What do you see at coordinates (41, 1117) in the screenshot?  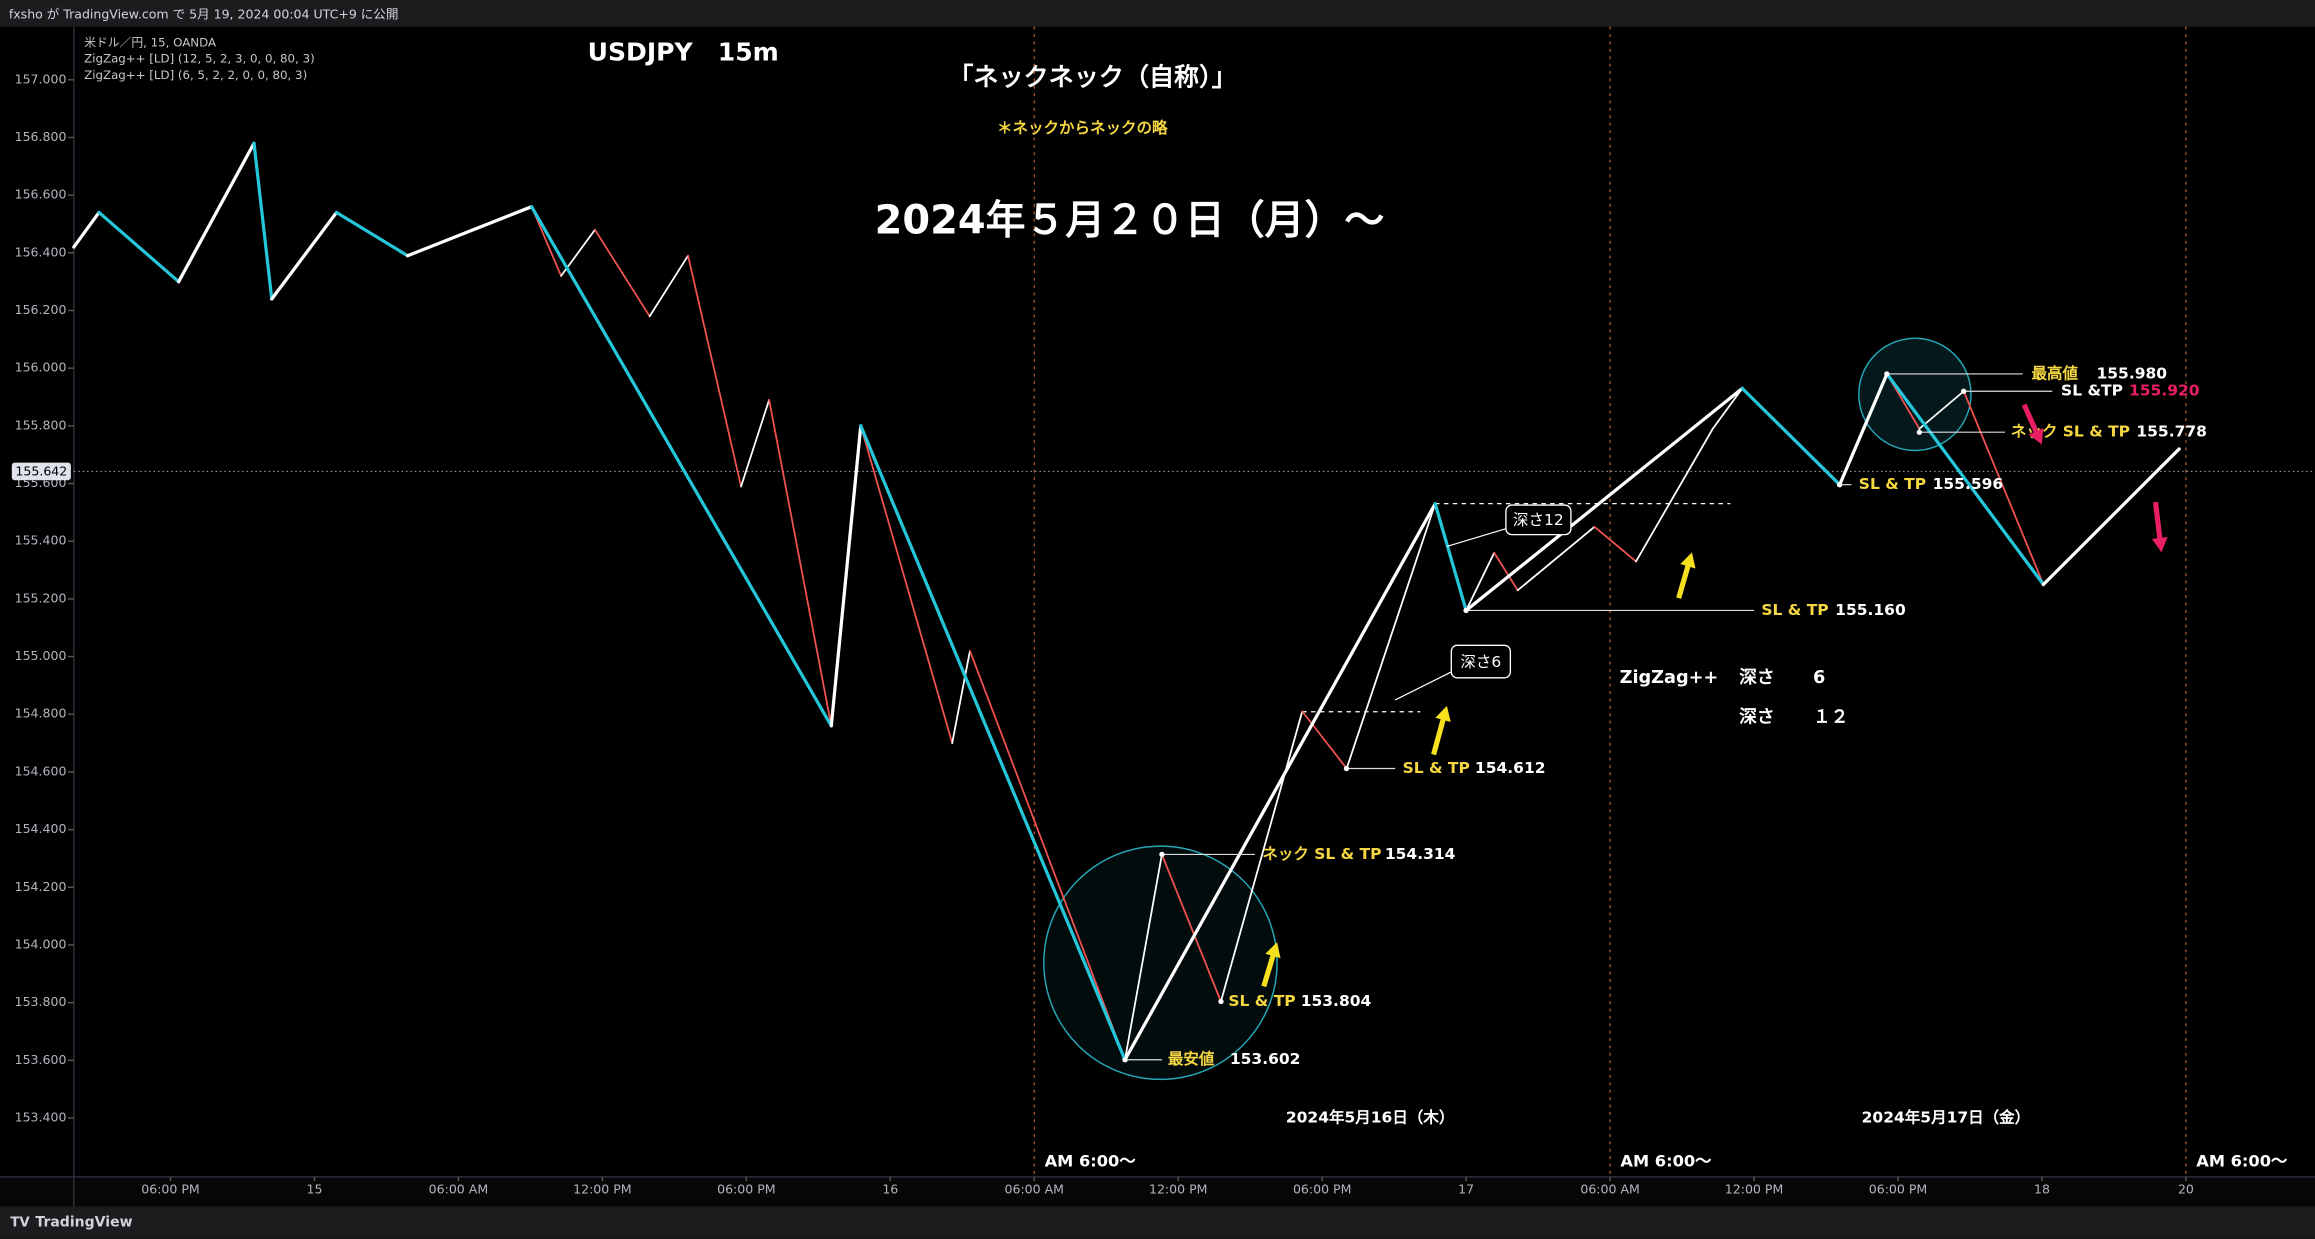 I see `y-tick-label: 153.400` at bounding box center [41, 1117].